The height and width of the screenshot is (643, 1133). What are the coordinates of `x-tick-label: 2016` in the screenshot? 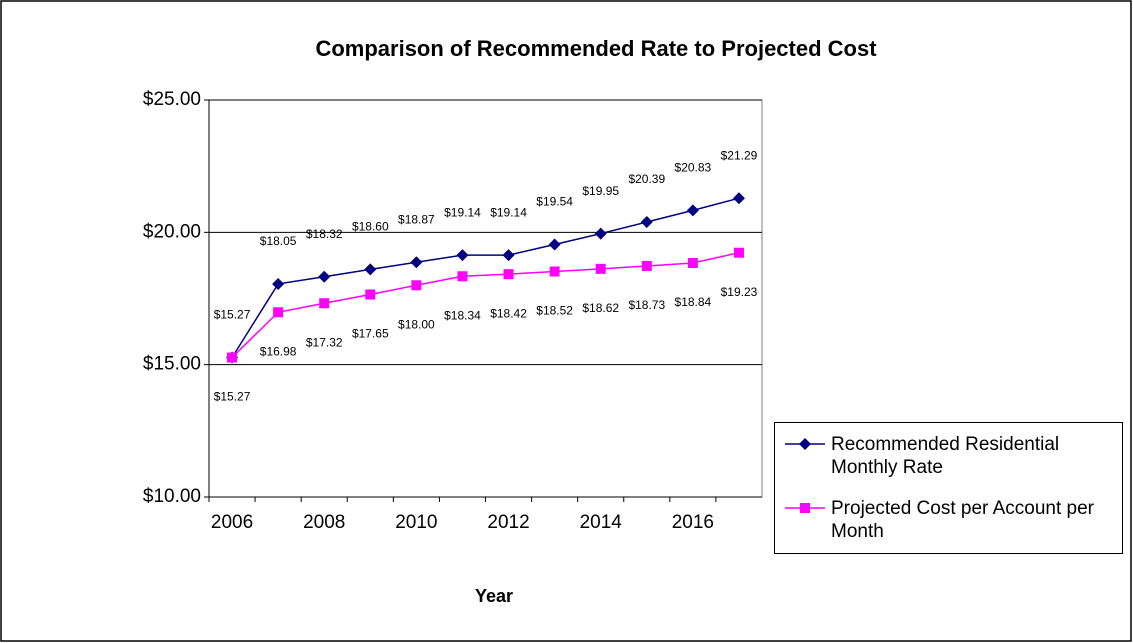 It's located at (693, 522).